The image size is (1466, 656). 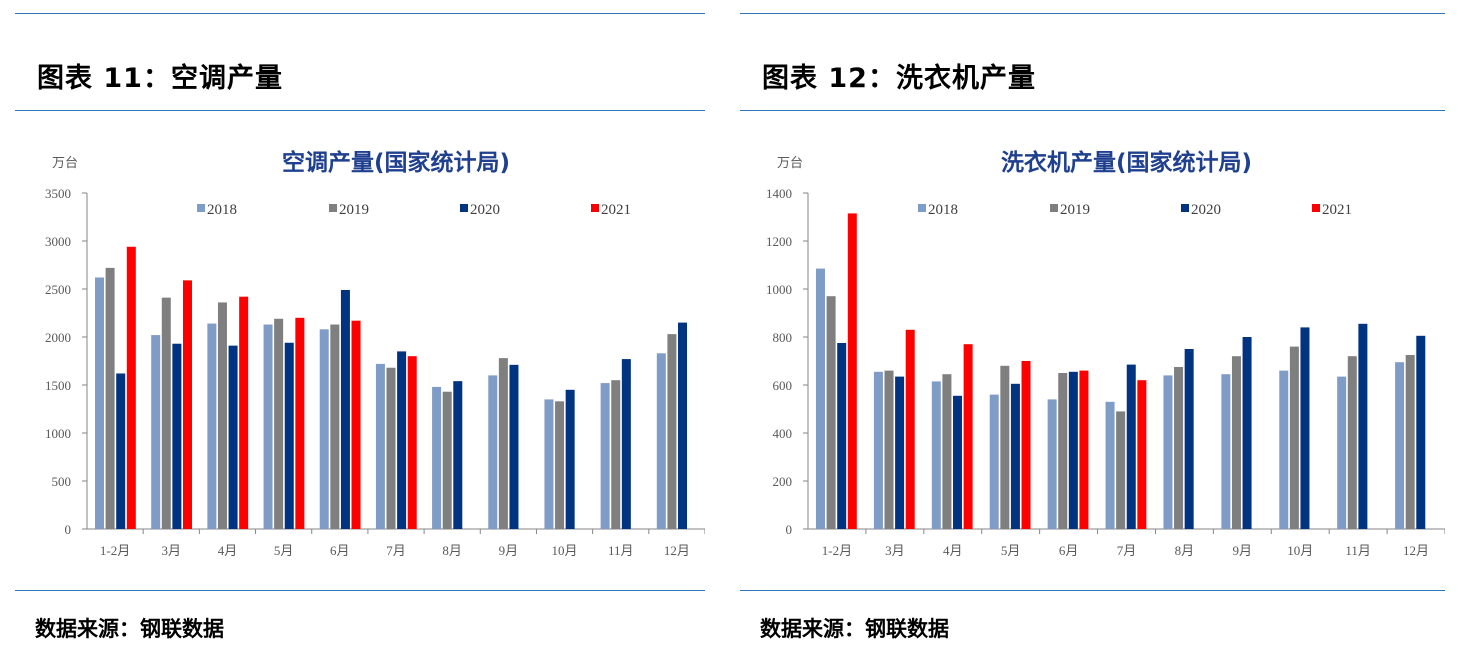 I want to click on y-tick-label: 800, so click(x=783, y=337).